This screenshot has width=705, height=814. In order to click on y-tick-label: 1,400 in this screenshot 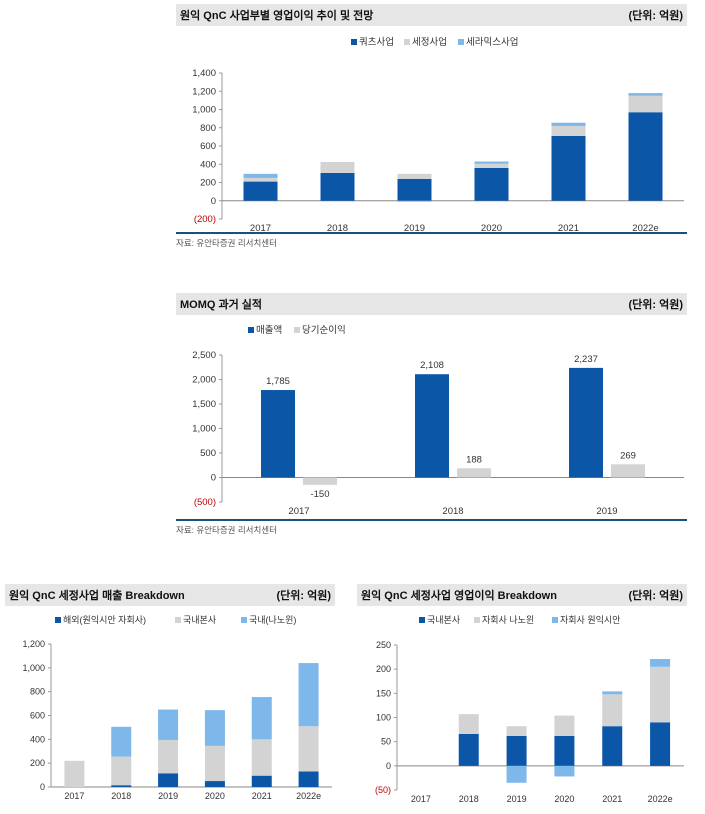, I will do `click(204, 73)`.